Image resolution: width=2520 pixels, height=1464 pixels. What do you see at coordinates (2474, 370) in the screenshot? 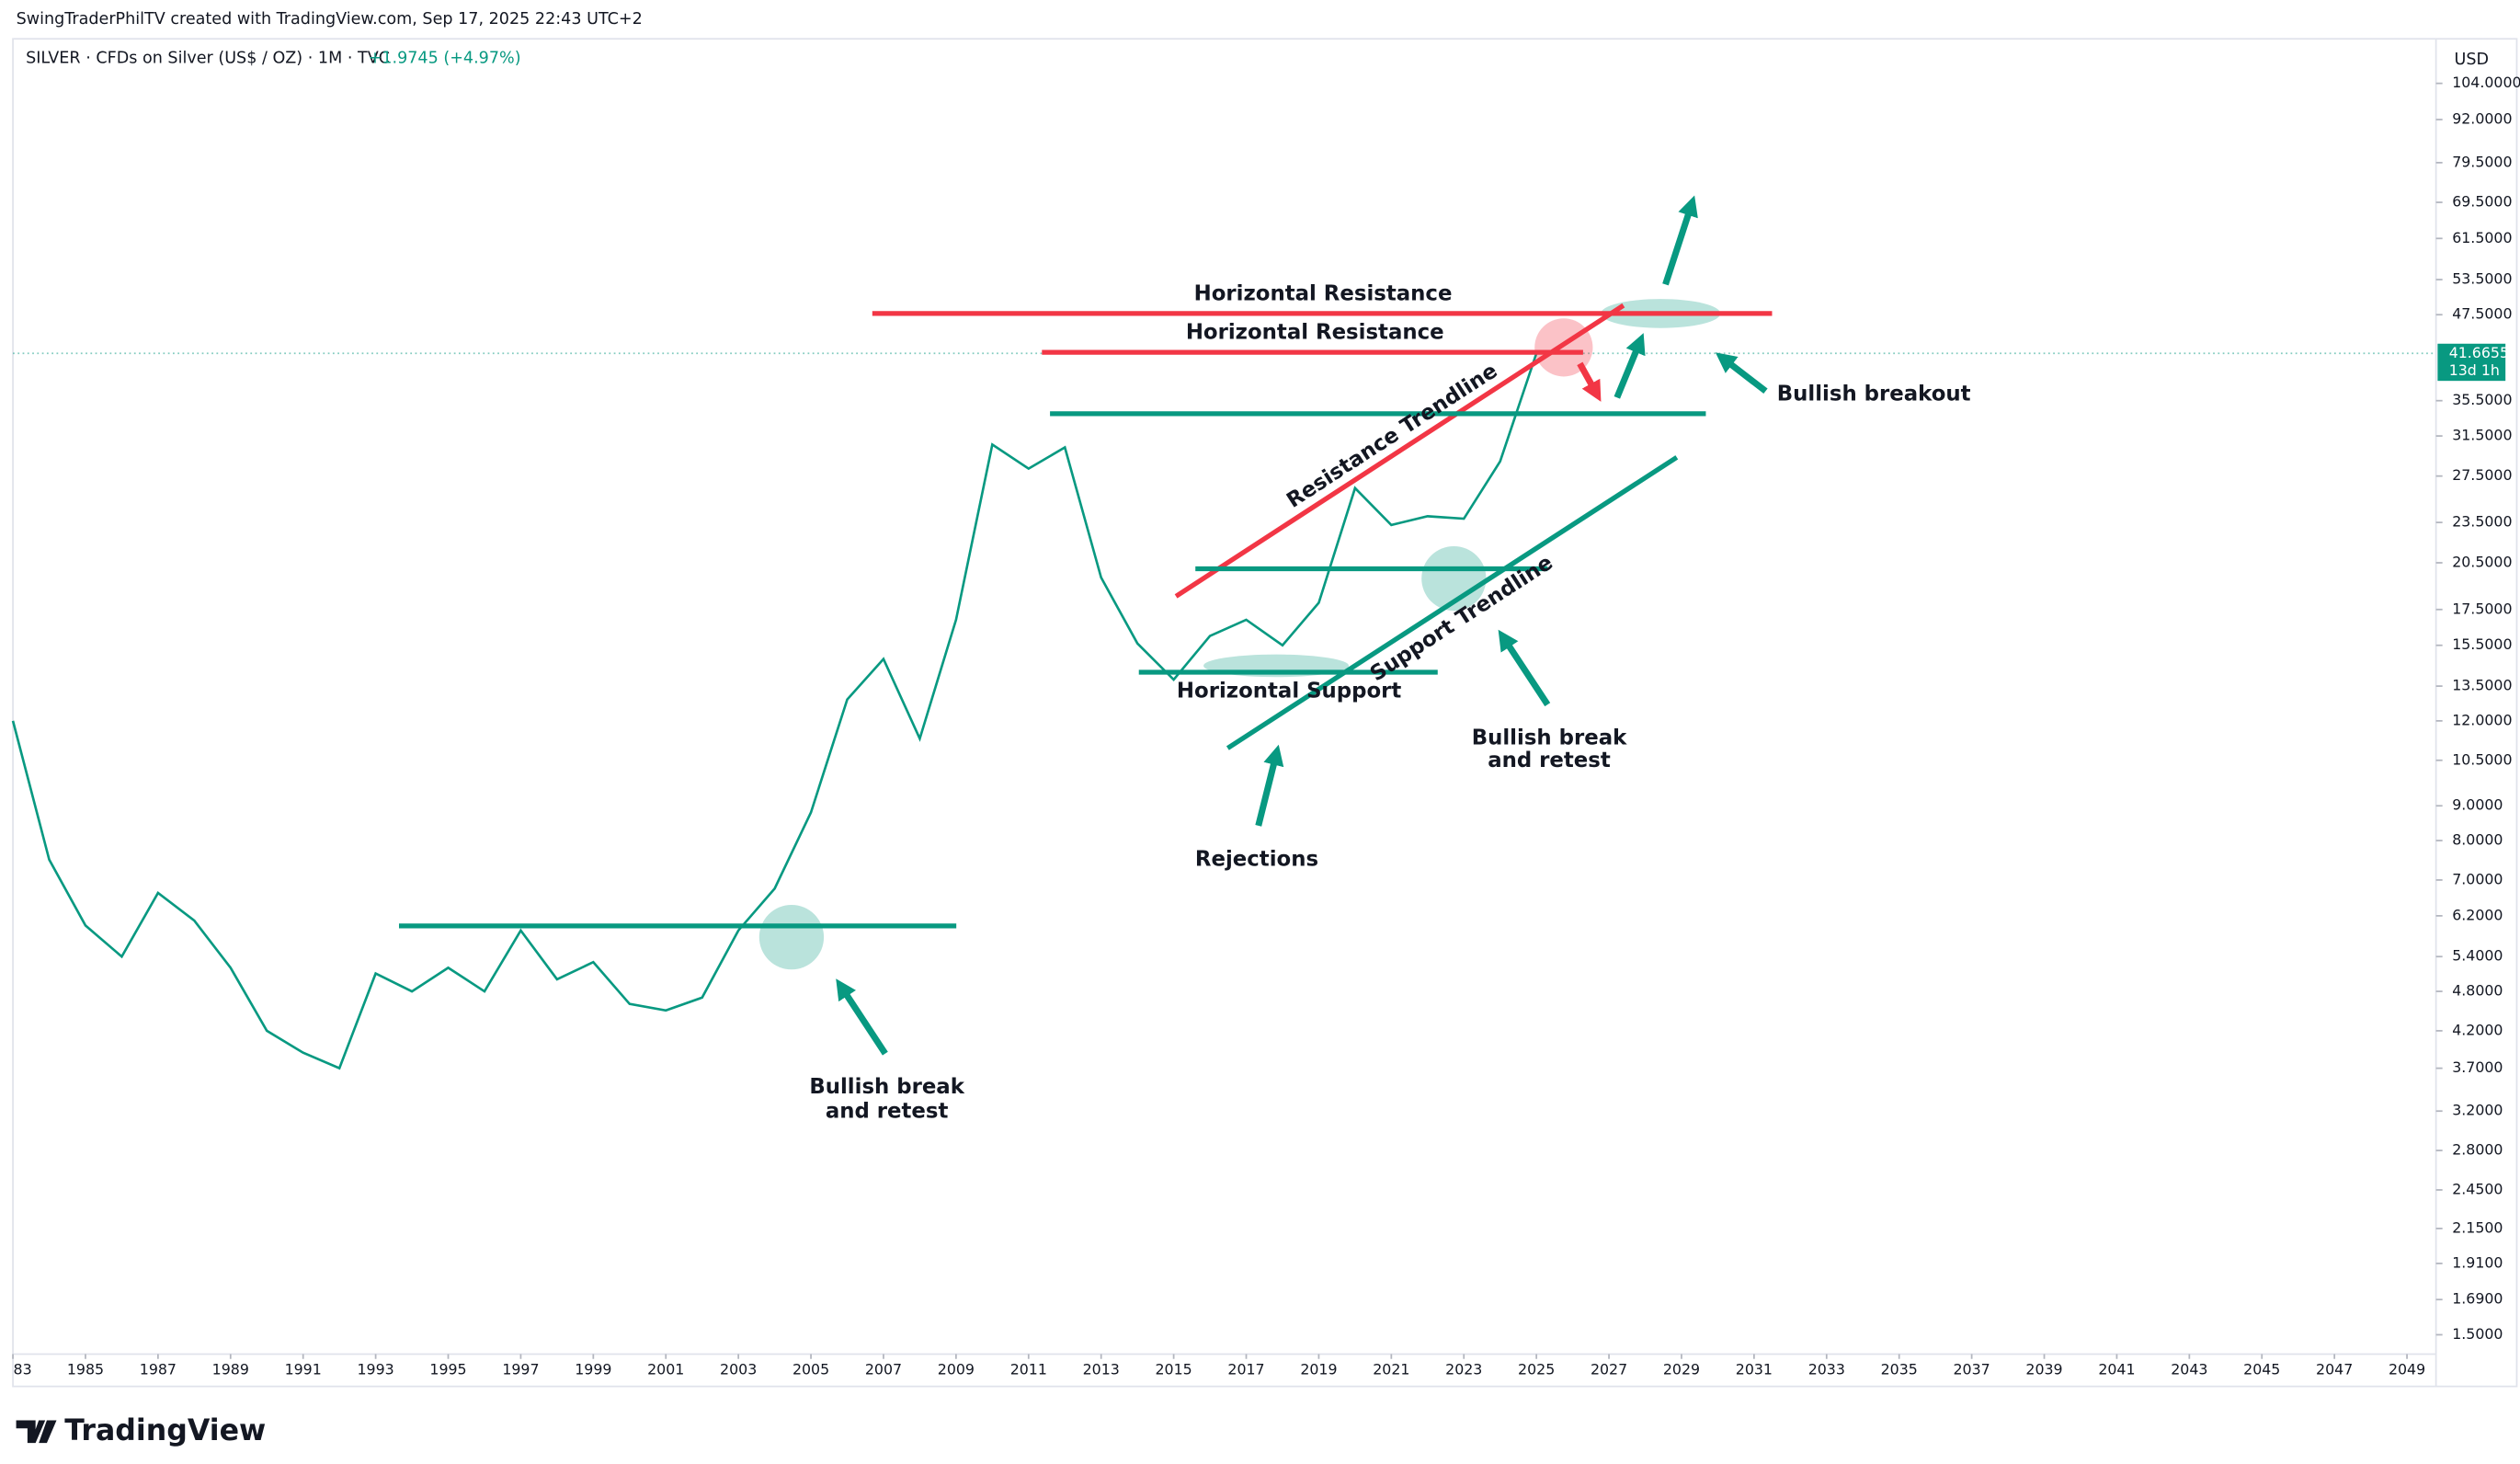
I see `countdown: 13d 1h` at bounding box center [2474, 370].